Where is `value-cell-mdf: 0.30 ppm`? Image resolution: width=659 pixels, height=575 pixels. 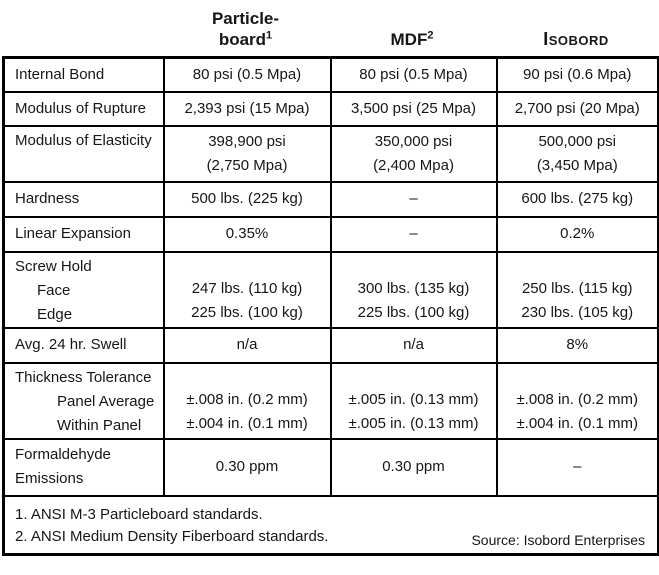 value-cell-mdf: 0.30 ppm is located at coordinates (413, 467).